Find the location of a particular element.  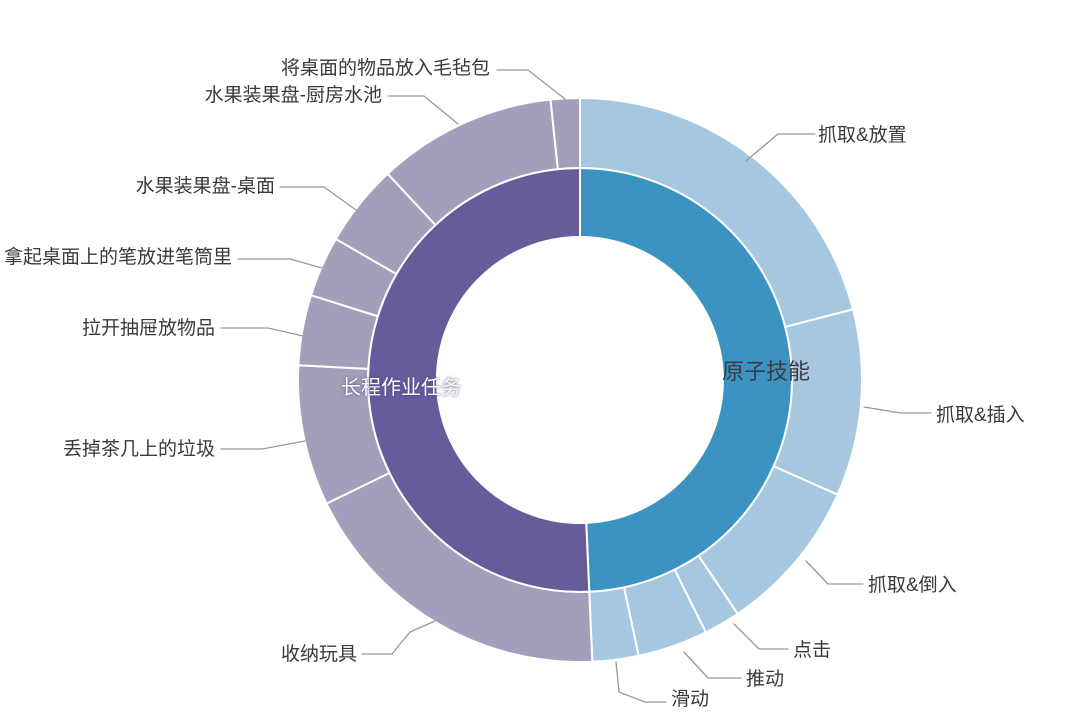

leader-line-fruit-plate-table is located at coordinates (318, 198).